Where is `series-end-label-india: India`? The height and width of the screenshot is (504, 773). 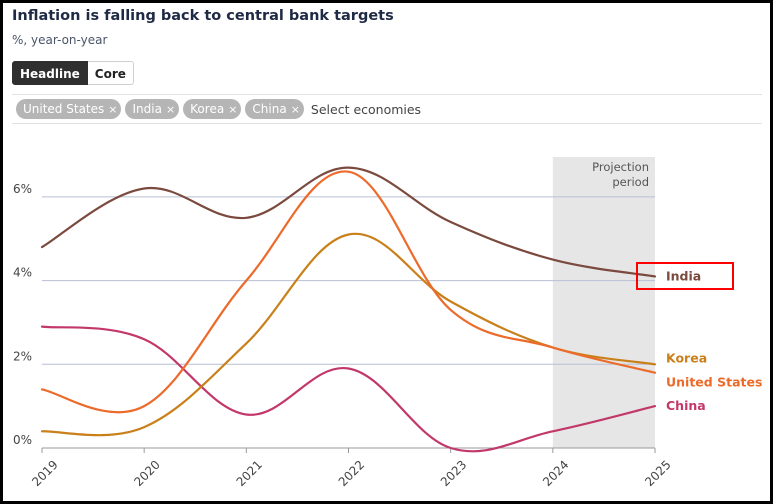 series-end-label-india: India is located at coordinates (683, 275).